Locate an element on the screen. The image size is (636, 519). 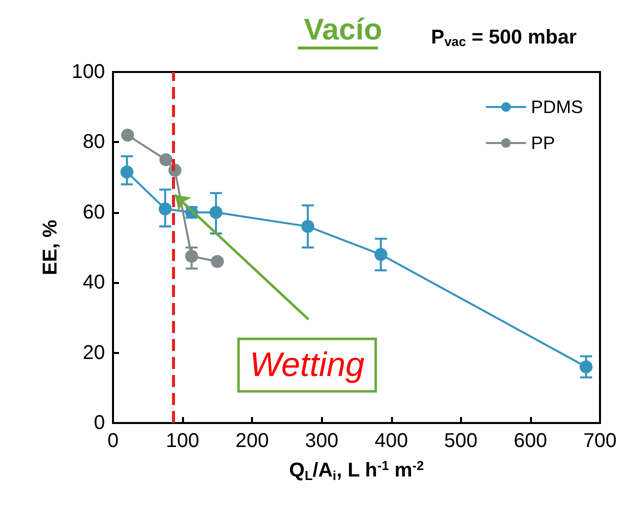
annotation: Wetting is located at coordinates (307, 365).